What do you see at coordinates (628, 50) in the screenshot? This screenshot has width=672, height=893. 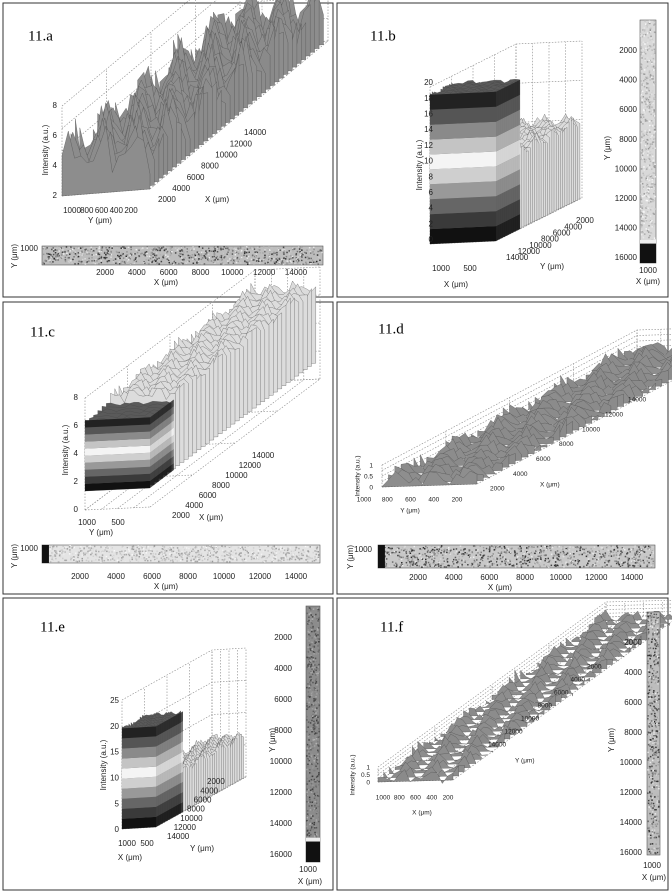 I see `tick-label: 2000` at bounding box center [628, 50].